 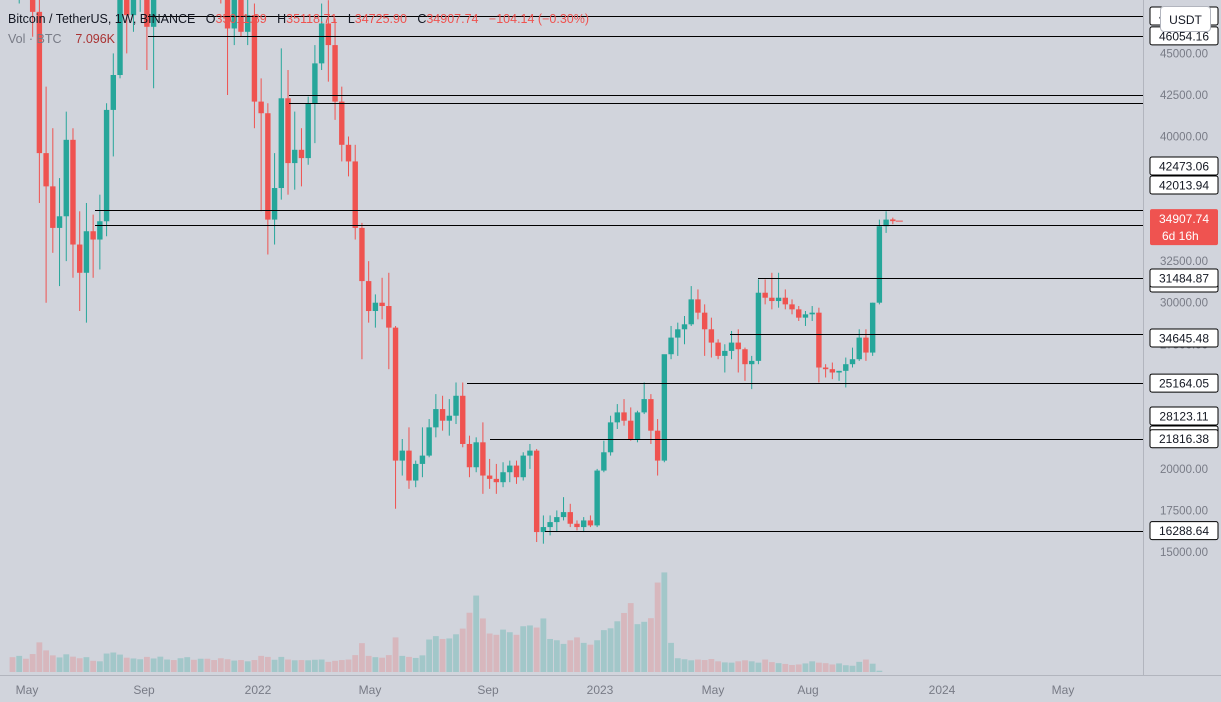 What do you see at coordinates (35, 39) in the screenshot?
I see `volume-label: Vol · BTC` at bounding box center [35, 39].